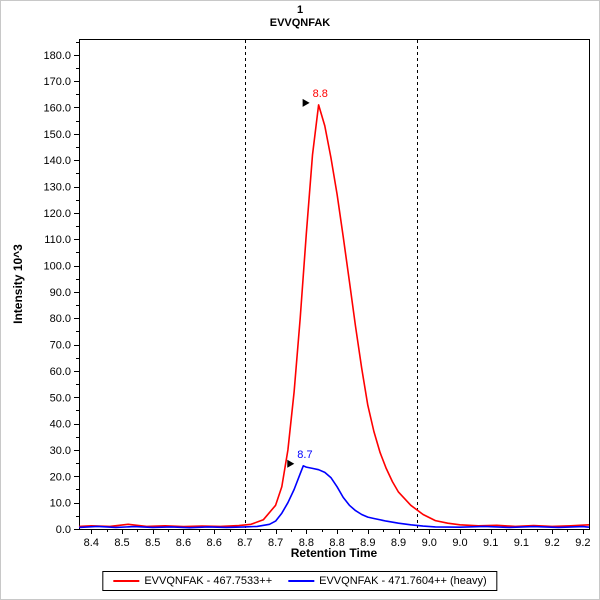 The height and width of the screenshot is (600, 600). I want to click on peak-retention-time-label: 8.7, so click(304, 455).